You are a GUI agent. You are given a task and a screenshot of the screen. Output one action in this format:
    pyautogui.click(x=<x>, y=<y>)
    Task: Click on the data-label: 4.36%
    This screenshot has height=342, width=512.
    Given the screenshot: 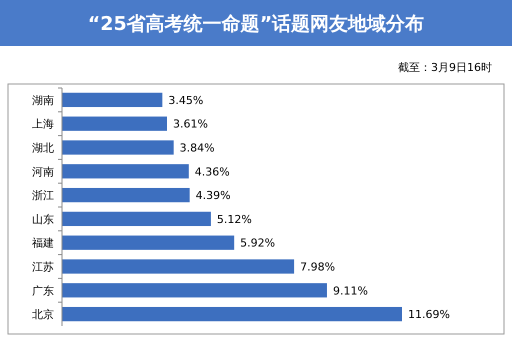 What is the action you would take?
    pyautogui.click(x=212, y=171)
    